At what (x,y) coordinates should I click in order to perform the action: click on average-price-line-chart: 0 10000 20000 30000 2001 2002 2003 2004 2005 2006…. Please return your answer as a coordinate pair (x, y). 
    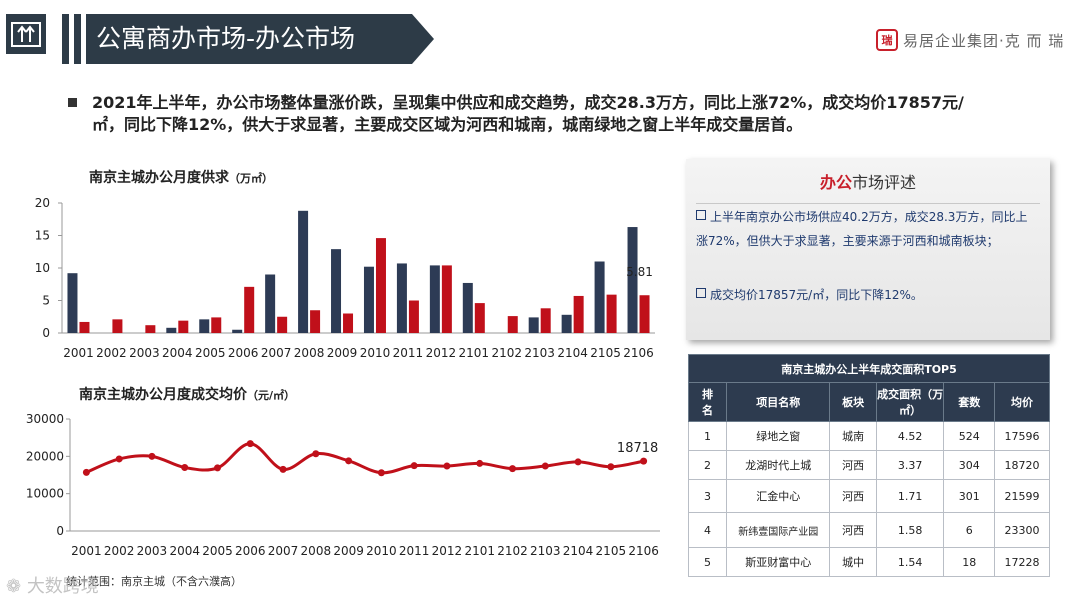
    Looking at the image, I should click on (343, 485).